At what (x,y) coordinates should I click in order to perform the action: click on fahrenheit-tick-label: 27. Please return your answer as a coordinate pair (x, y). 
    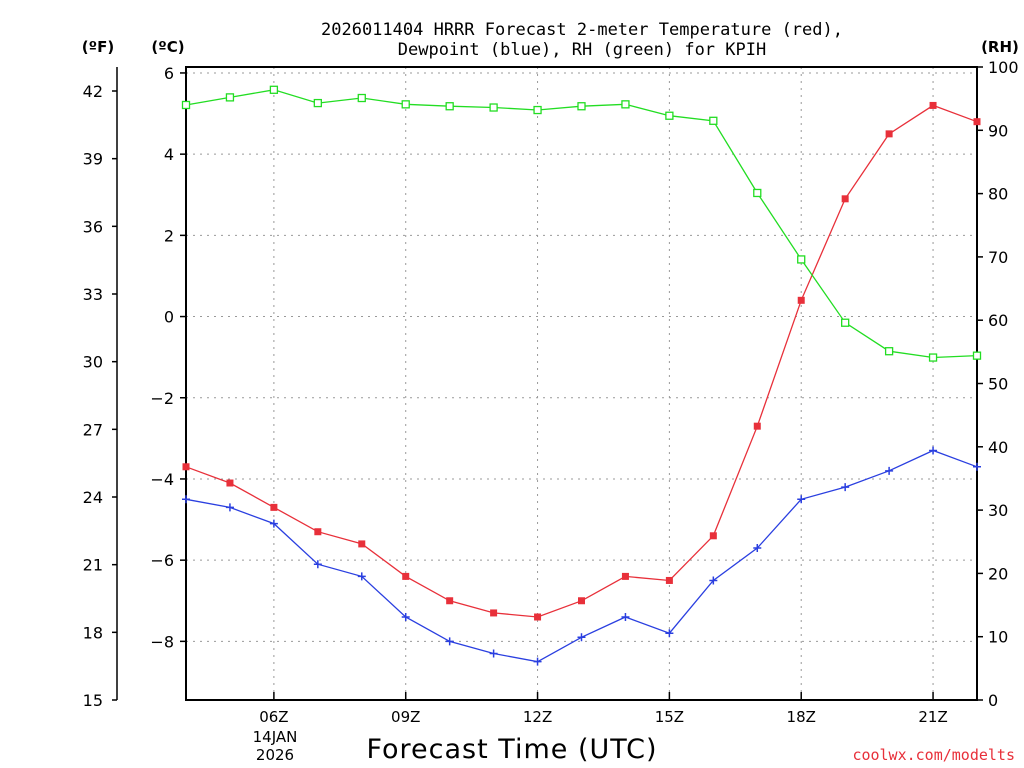
    Looking at the image, I should click on (93, 429).